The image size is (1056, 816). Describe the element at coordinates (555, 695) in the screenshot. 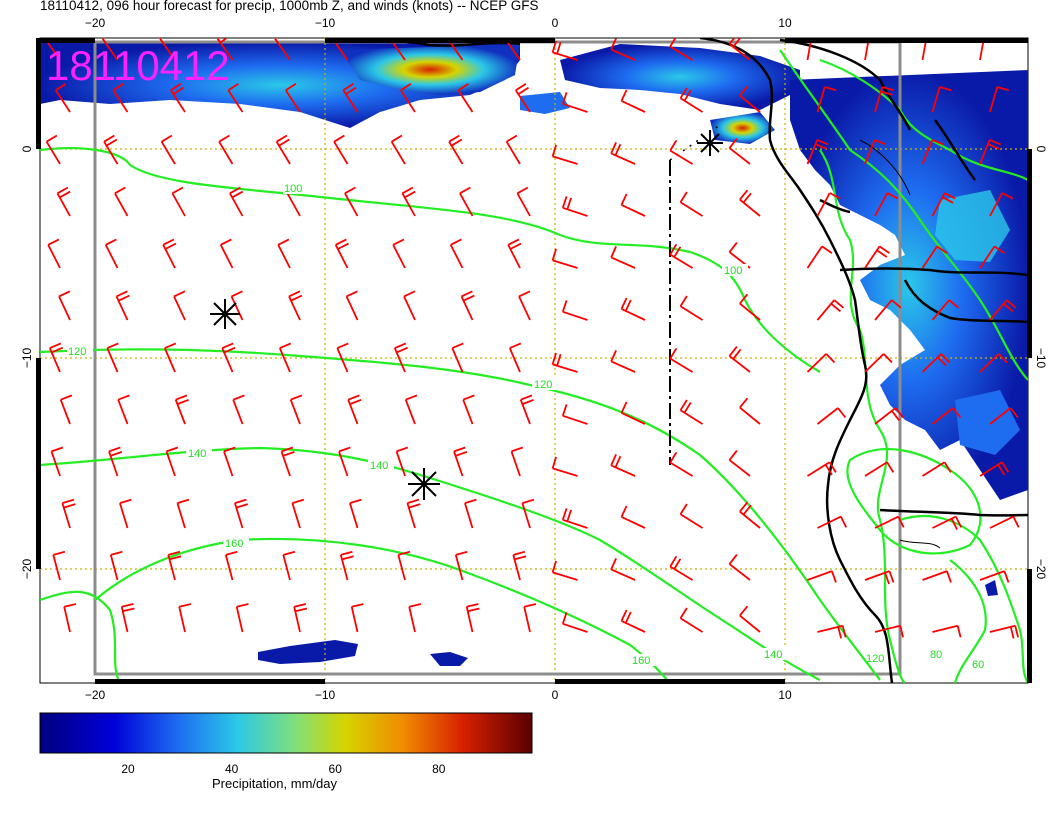

I see `lon-tick-label: 0` at that location.